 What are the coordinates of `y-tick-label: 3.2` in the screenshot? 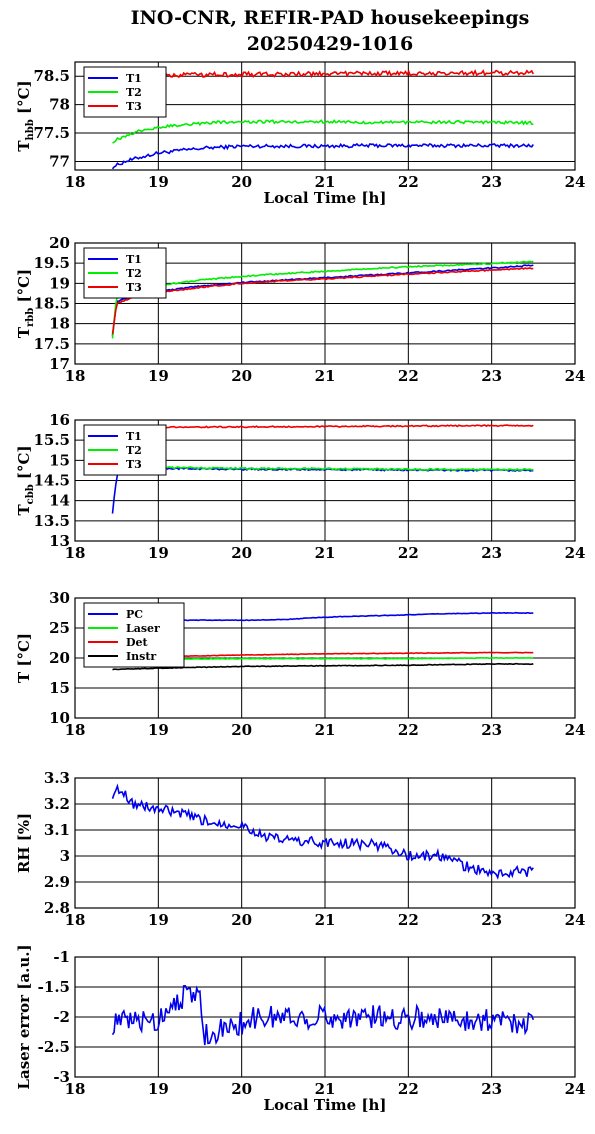 It's located at (57, 804).